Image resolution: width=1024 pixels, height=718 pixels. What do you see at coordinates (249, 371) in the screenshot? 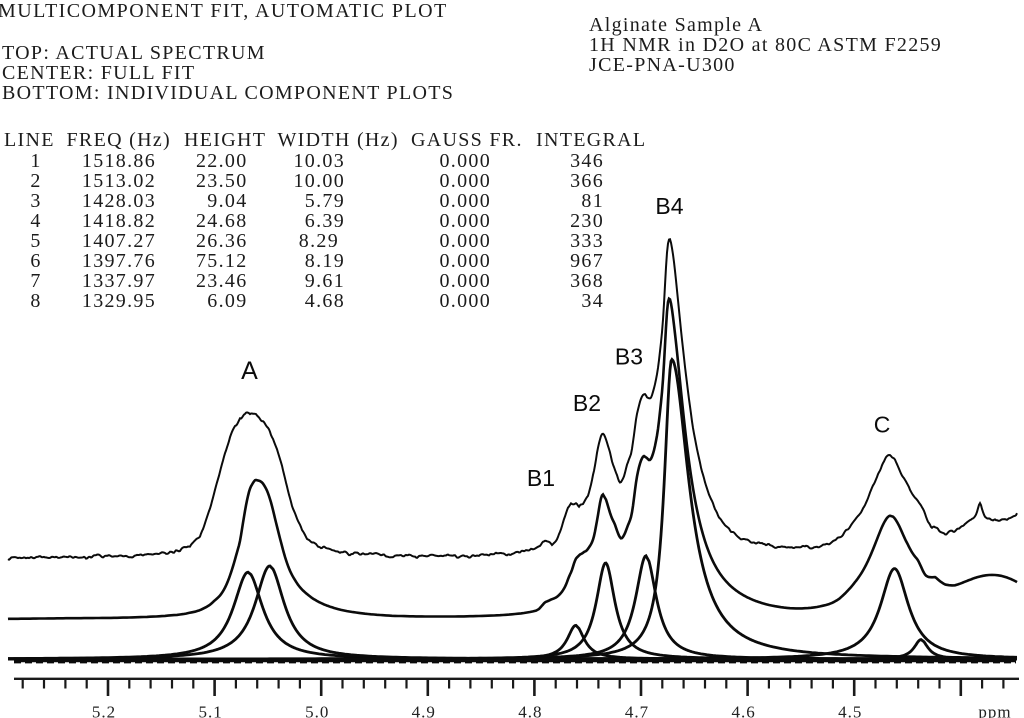
I see `svg-text: A` at bounding box center [249, 371].